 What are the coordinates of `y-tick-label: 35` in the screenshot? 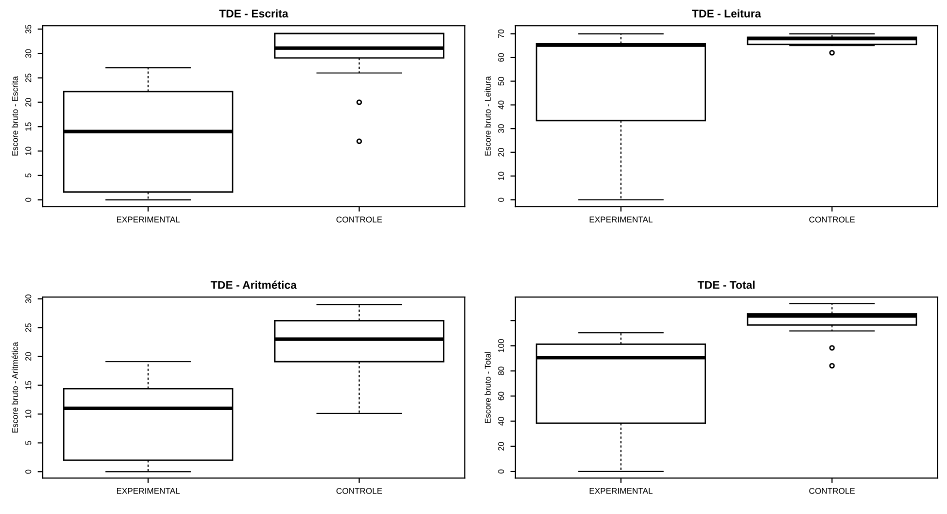 It's located at (28, 29).